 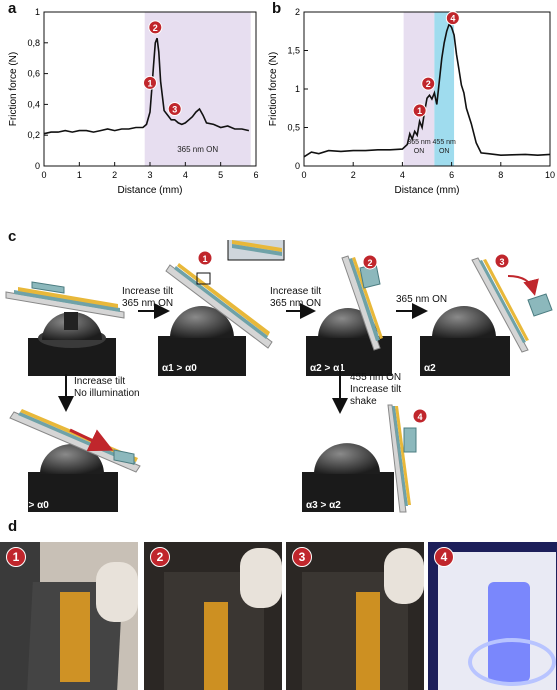 What do you see at coordinates (179, 368) in the screenshot?
I see `angle-label-s1: α1 > α0` at bounding box center [179, 368].